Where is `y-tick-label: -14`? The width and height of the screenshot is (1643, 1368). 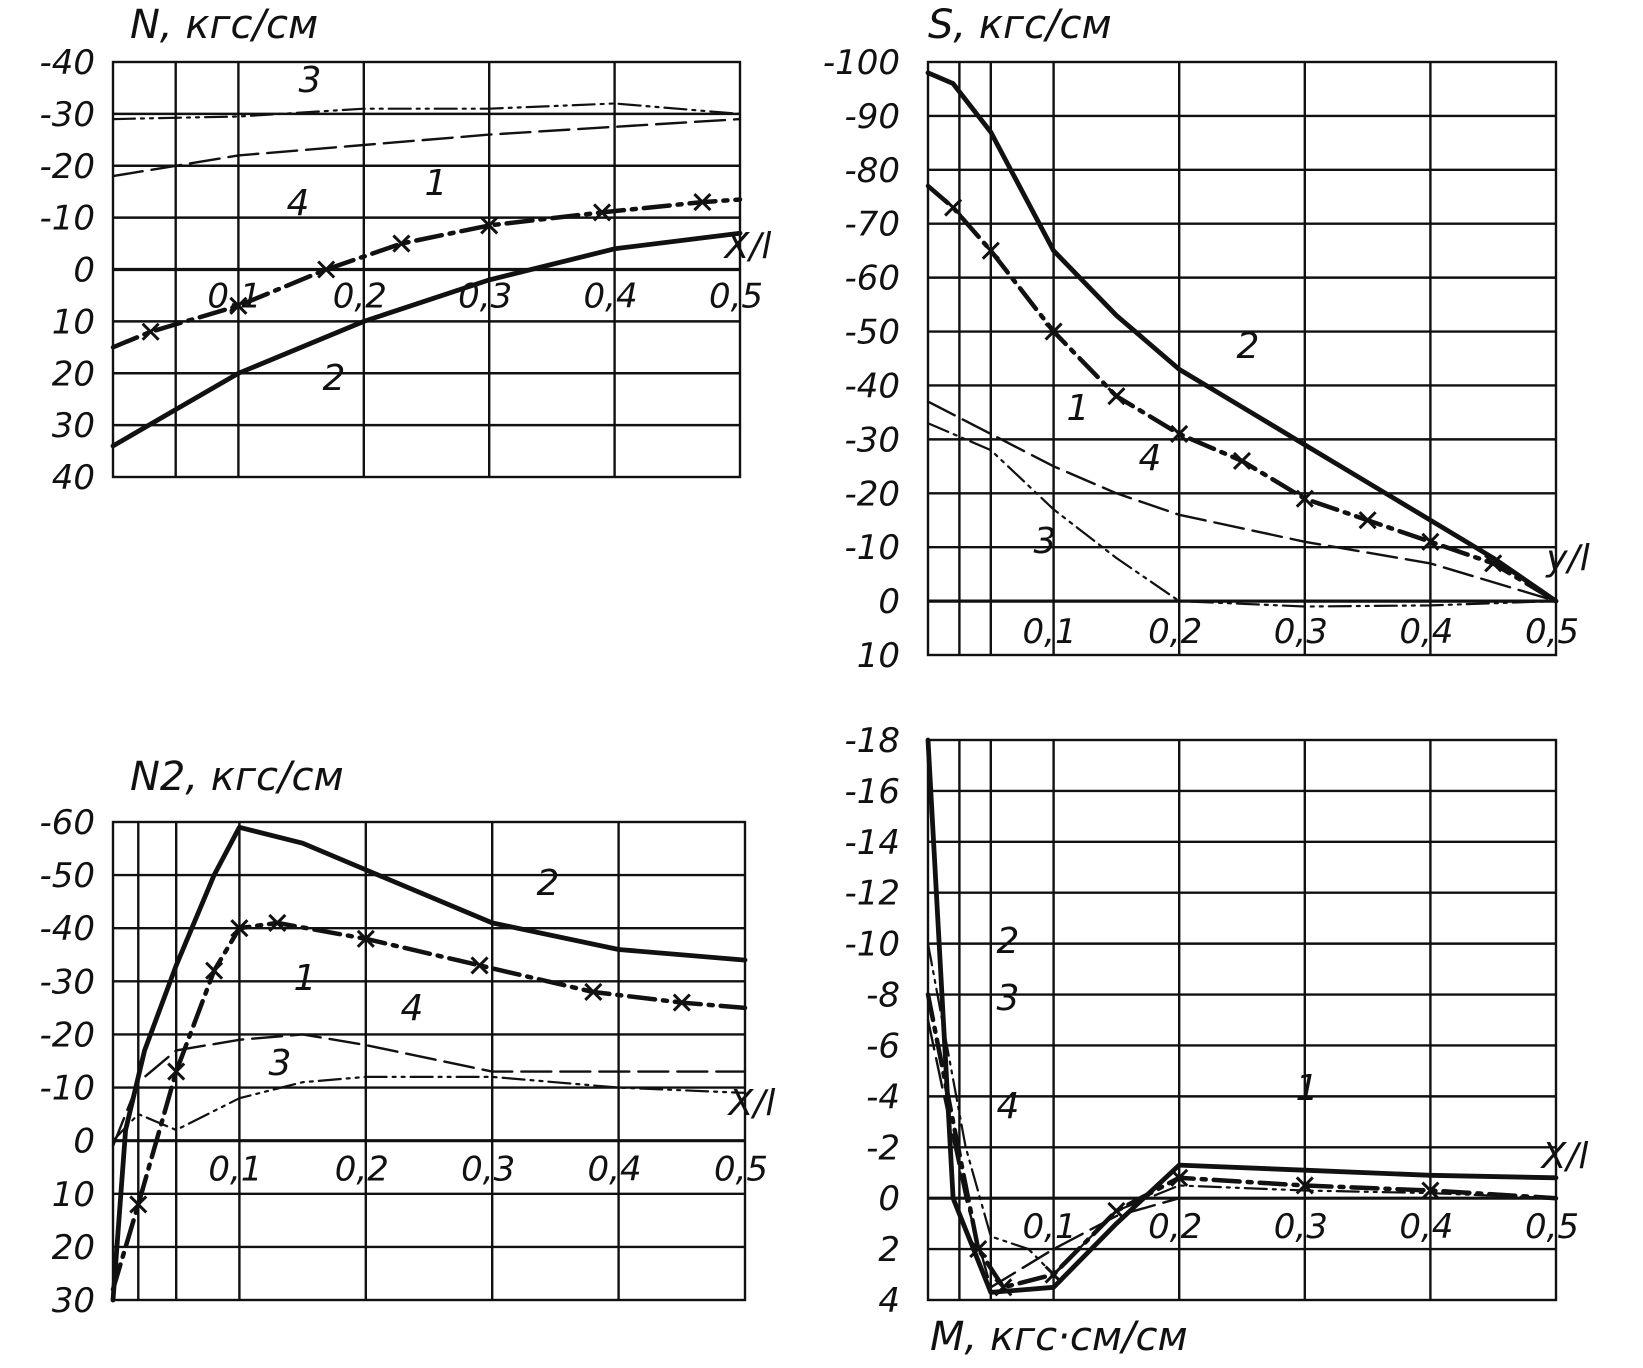
y-tick-label: -14 is located at coordinates (872, 843).